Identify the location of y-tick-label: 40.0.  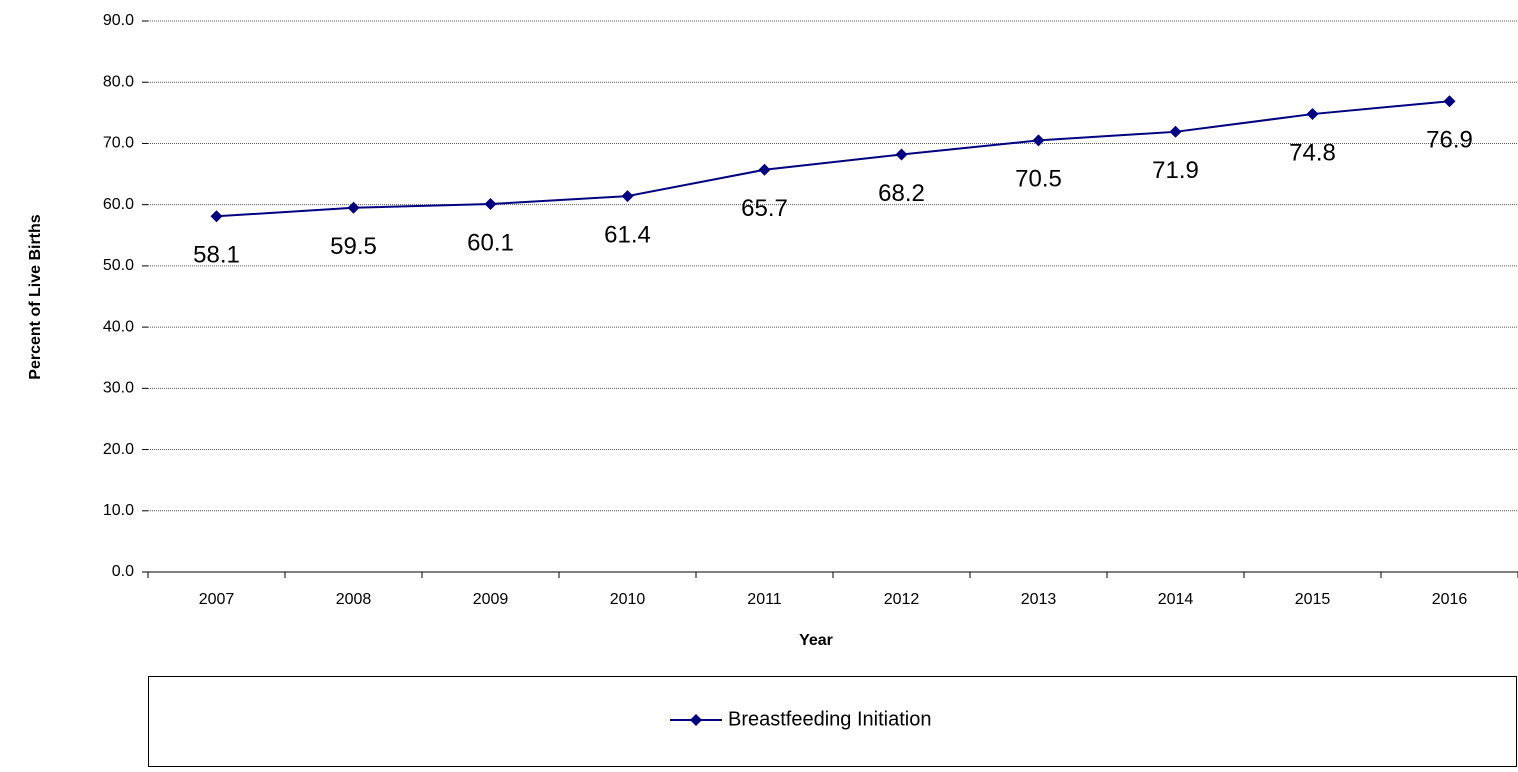
(118, 326).